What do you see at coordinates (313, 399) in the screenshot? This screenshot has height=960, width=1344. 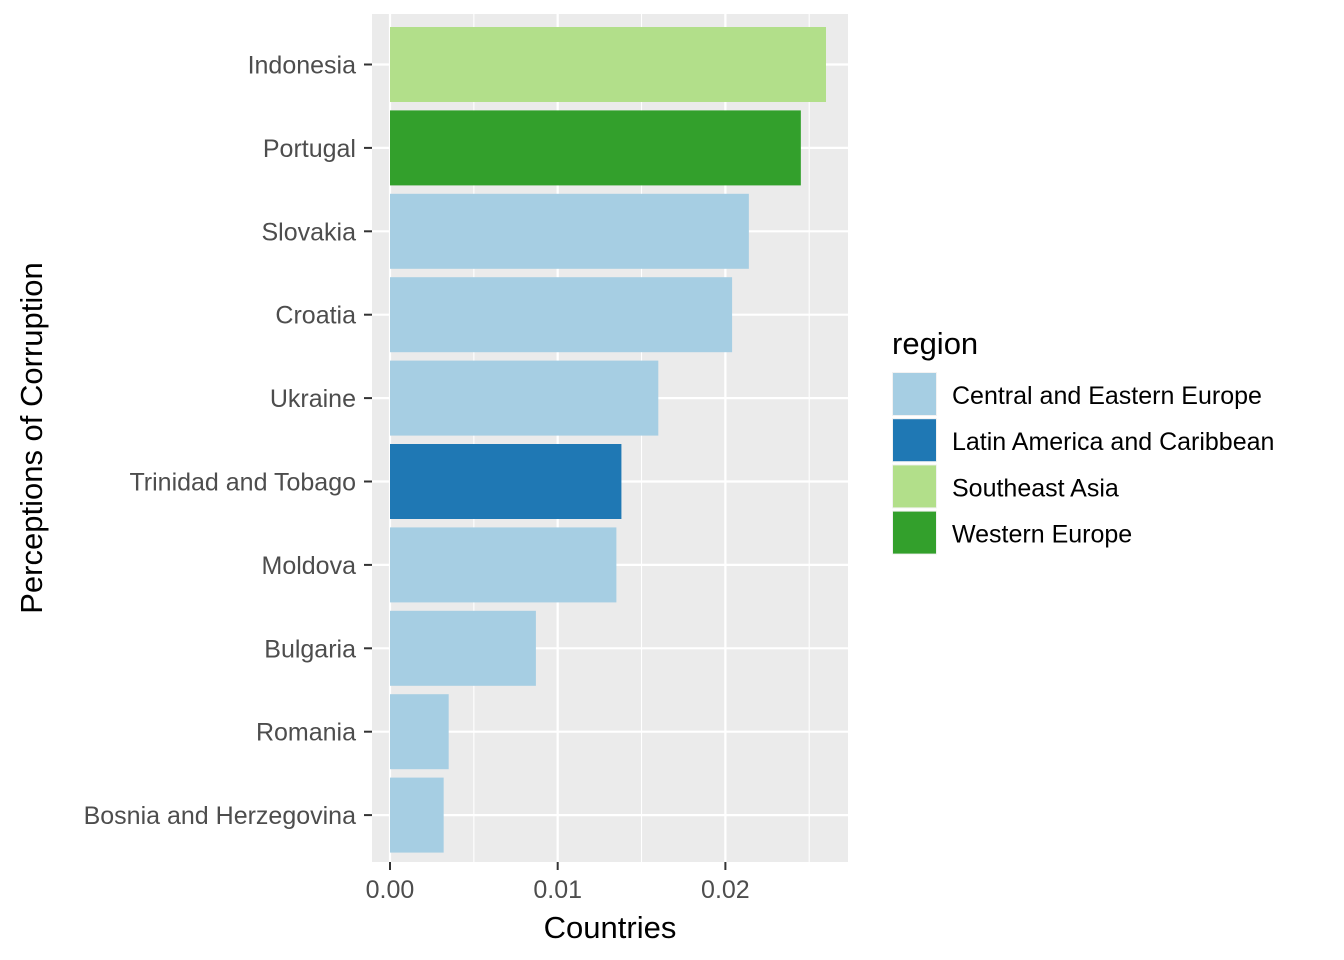 I see `y-tick-label-4: Ukraine` at bounding box center [313, 399].